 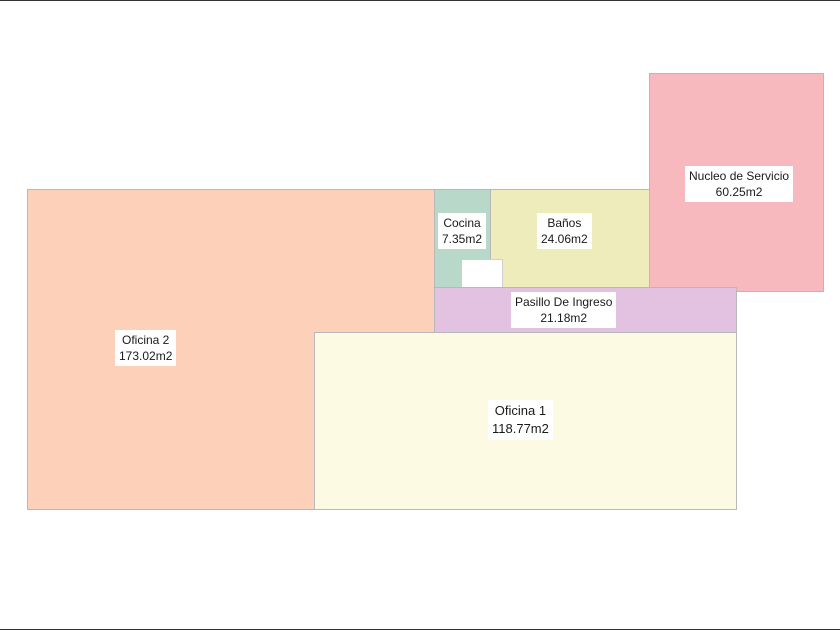 What do you see at coordinates (564, 318) in the screenshot?
I see `room-area: 21.18m2` at bounding box center [564, 318].